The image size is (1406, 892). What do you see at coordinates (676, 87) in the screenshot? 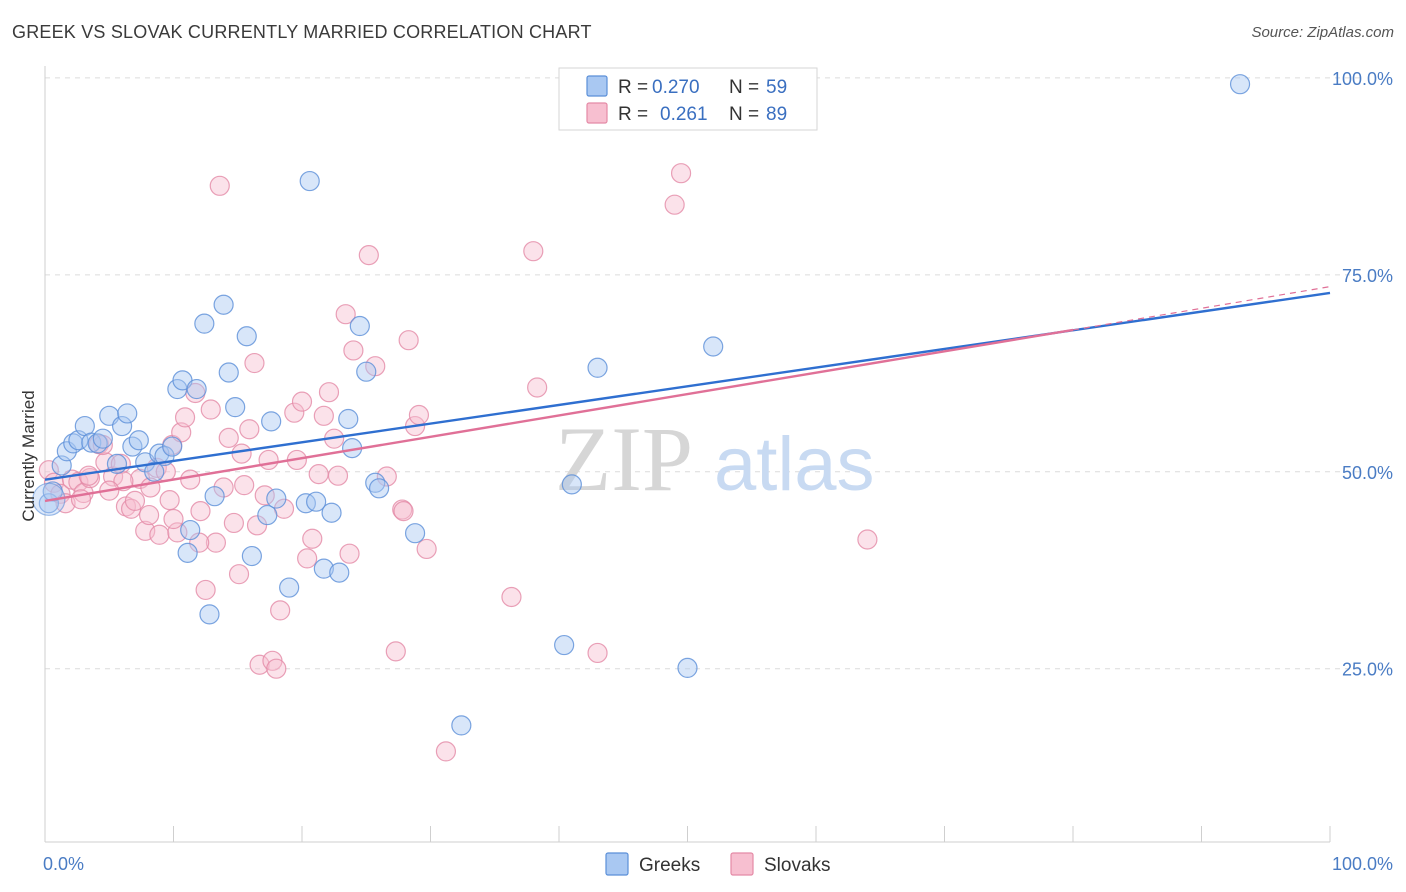
I see `legend-r-value-greeks: 0.270` at bounding box center [676, 87].